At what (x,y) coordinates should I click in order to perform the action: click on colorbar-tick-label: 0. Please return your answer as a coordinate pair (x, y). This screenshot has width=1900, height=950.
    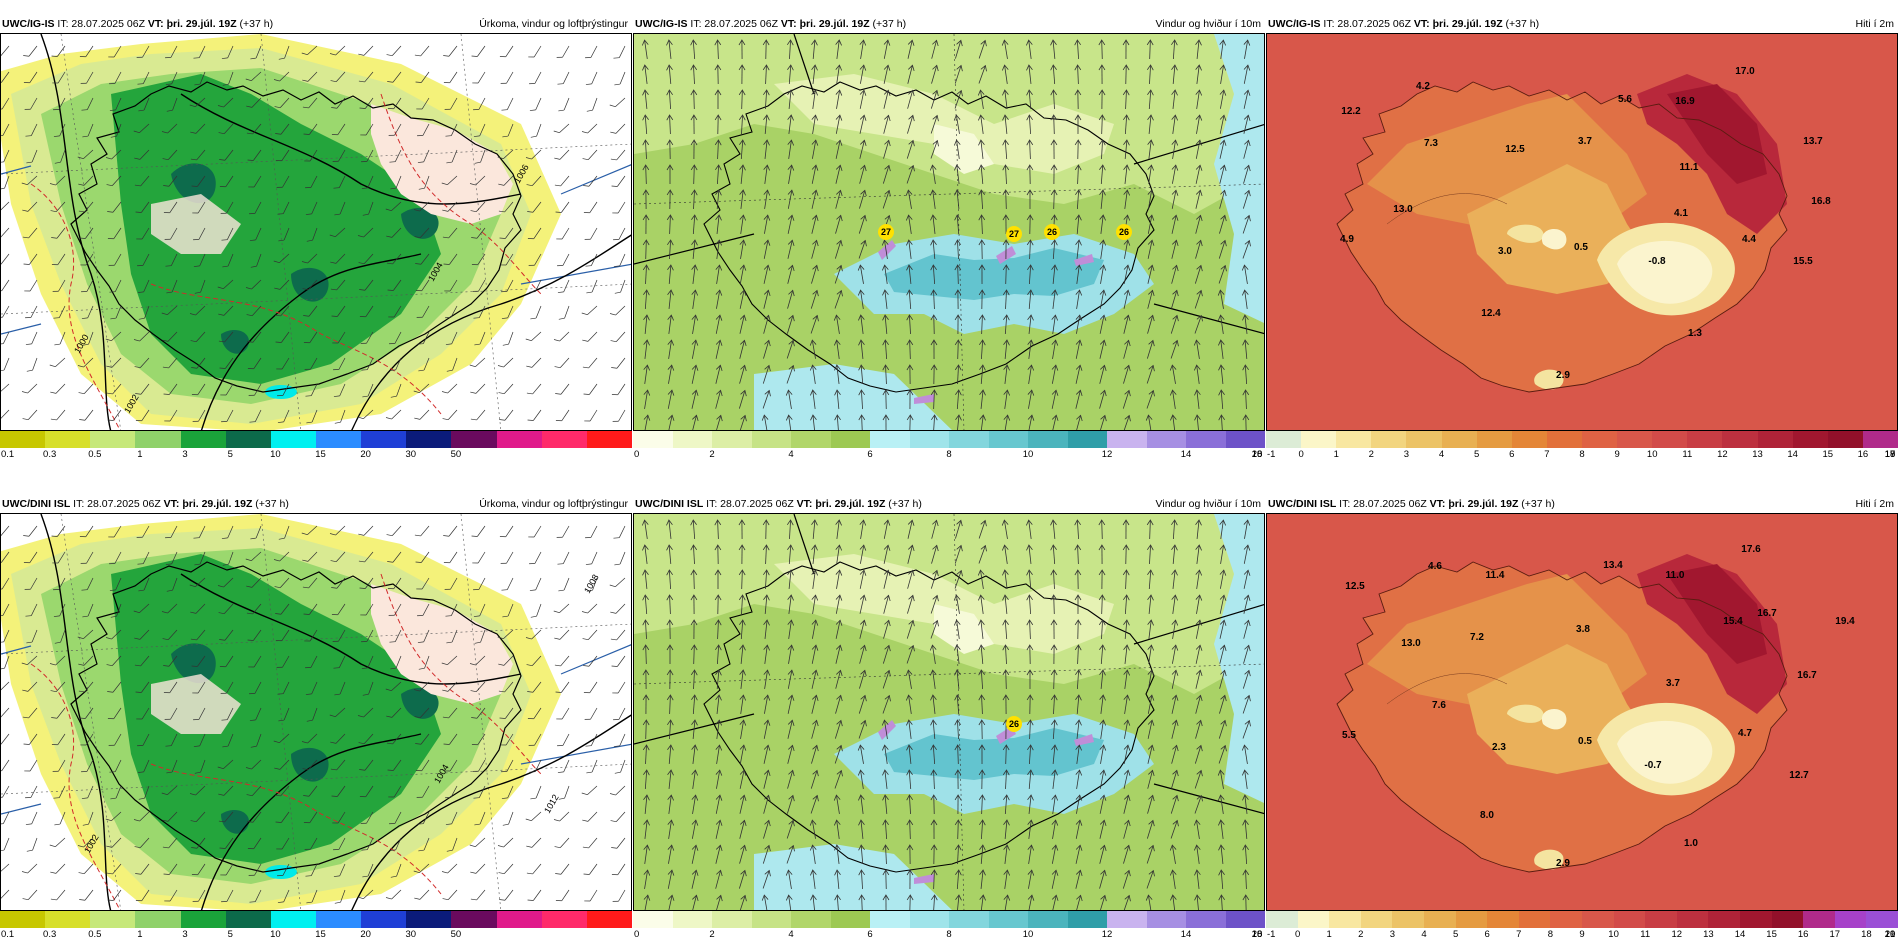
    Looking at the image, I should click on (1301, 454).